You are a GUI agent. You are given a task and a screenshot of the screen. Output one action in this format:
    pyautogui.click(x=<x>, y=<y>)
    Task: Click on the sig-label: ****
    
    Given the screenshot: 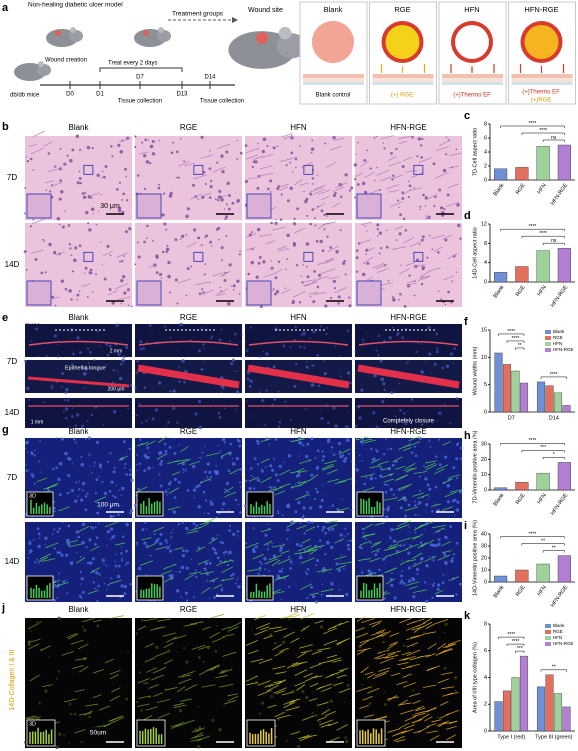 What is the action you would take?
    pyautogui.click(x=543, y=234)
    